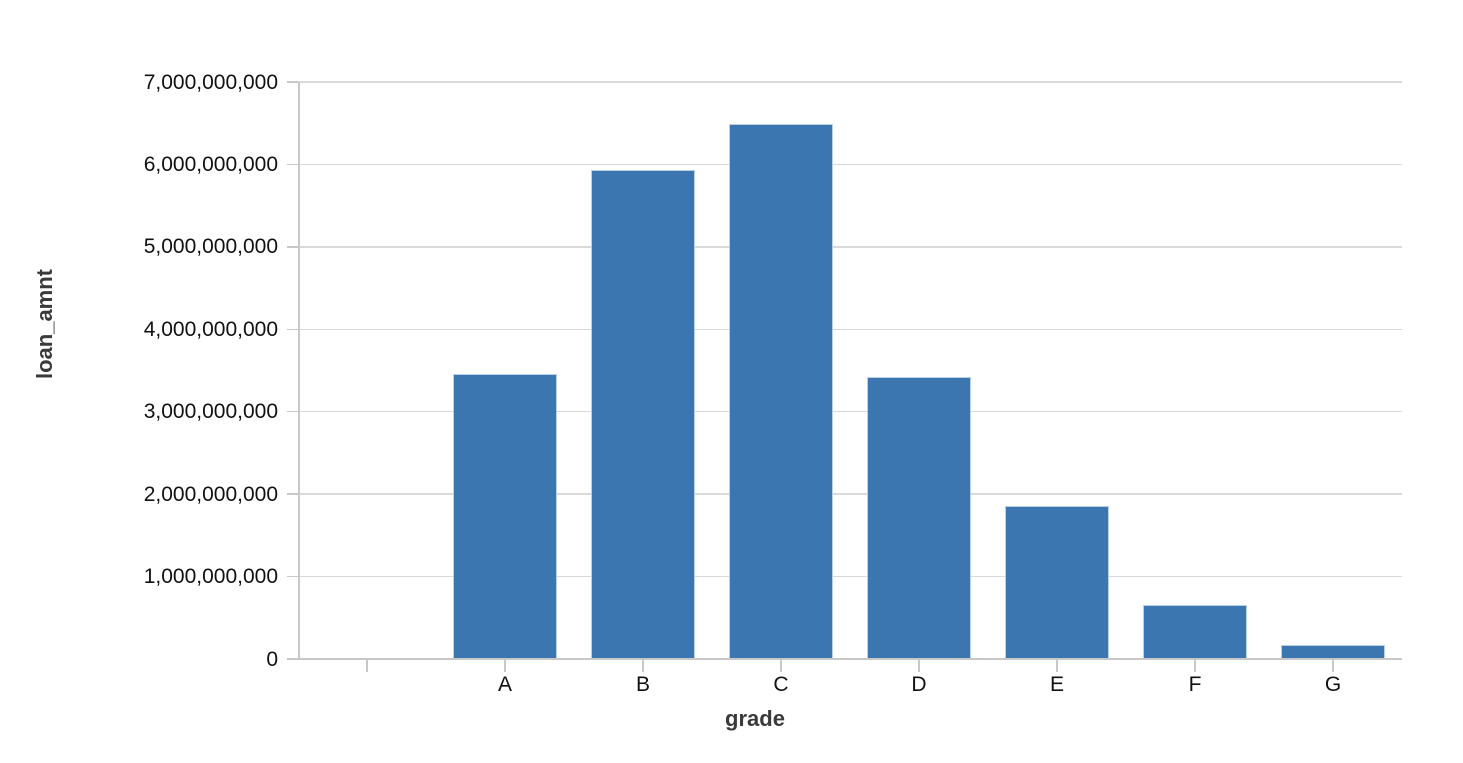 The image size is (1463, 763). What do you see at coordinates (919, 684) in the screenshot?
I see `x-tick-label: D` at bounding box center [919, 684].